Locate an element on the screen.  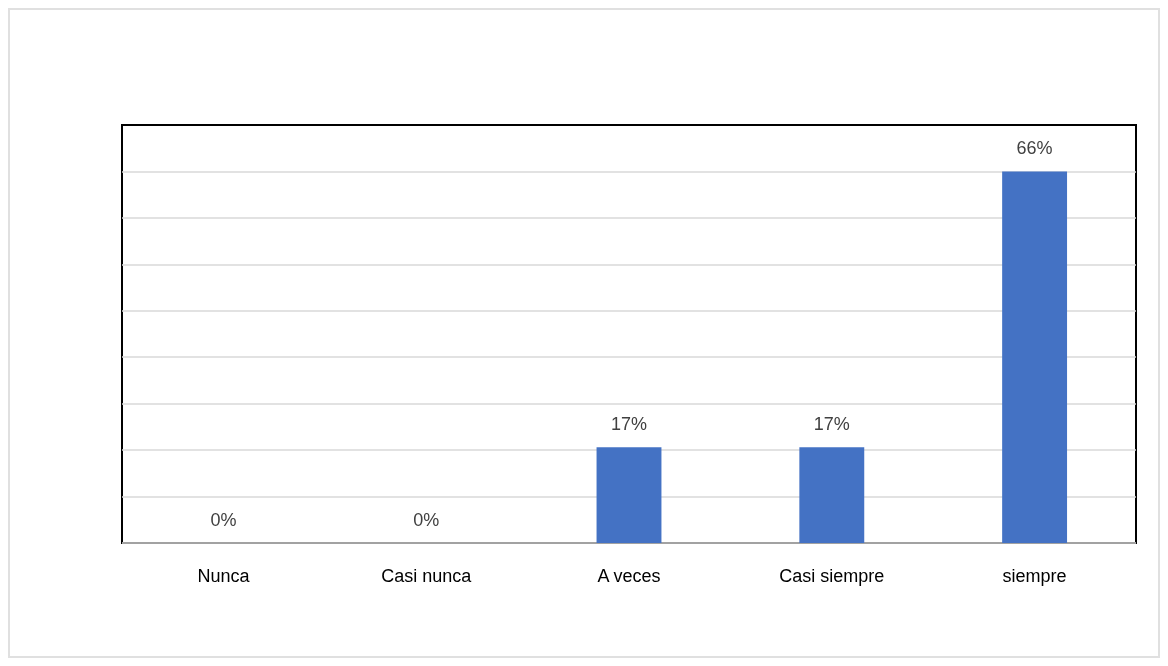
data-label: 66% is located at coordinates (1034, 148).